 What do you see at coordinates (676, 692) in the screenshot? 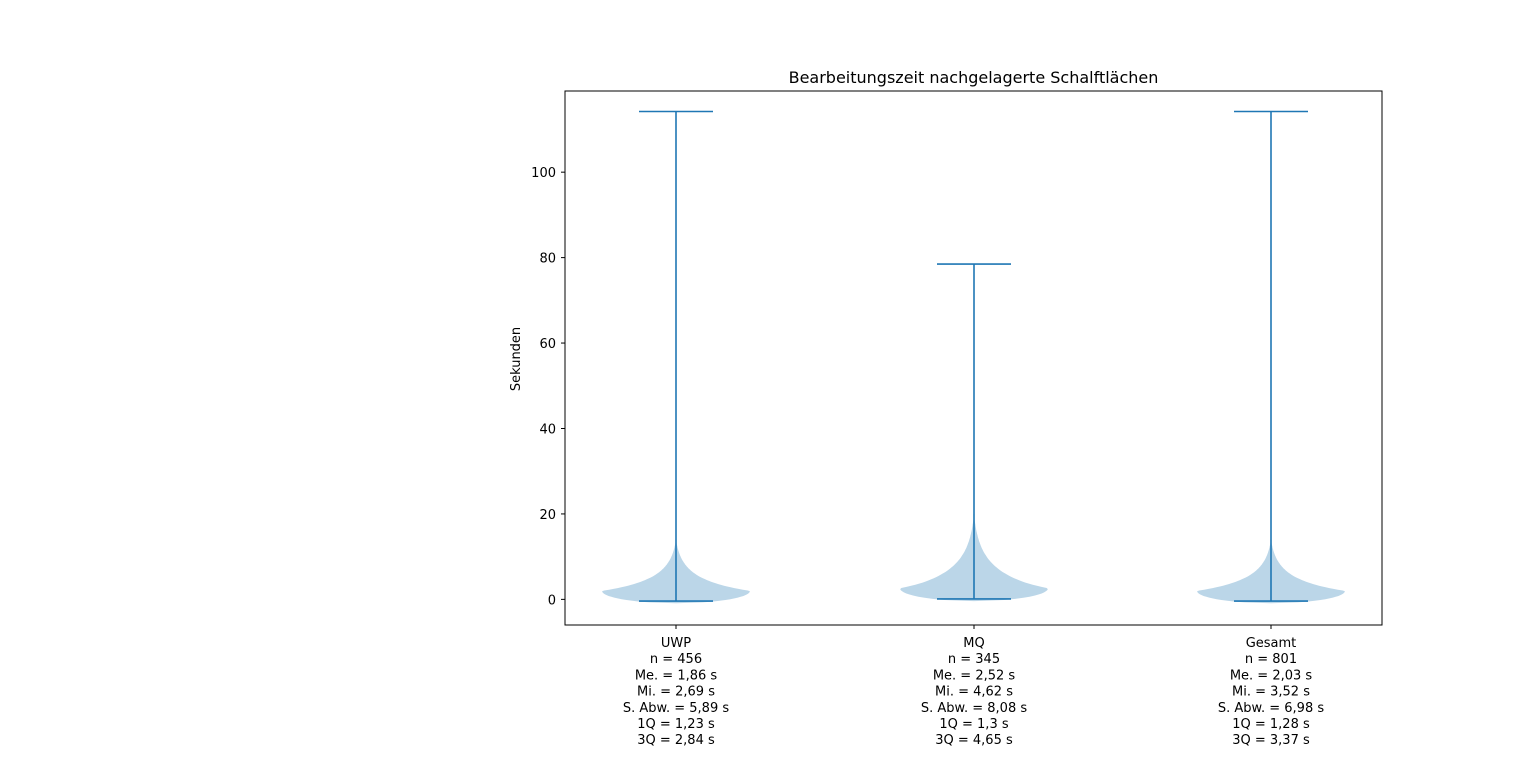
I see `x-tick-stat-label: Mi. = 2,69 s` at bounding box center [676, 692].